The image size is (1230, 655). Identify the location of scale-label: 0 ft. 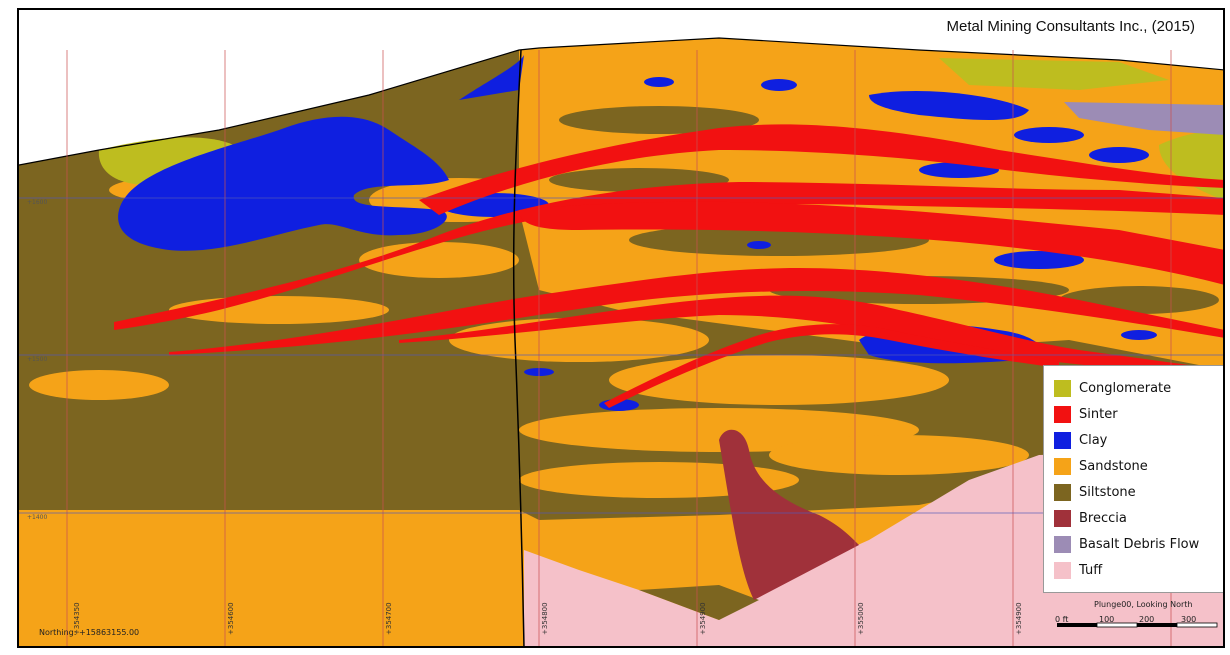
(1062, 619).